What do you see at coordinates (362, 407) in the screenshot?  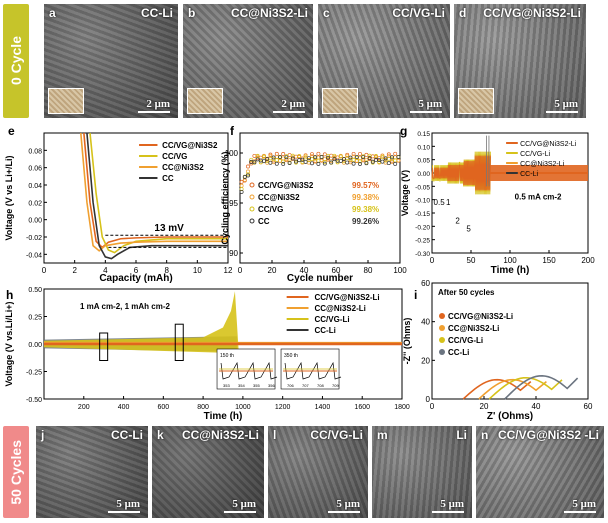 I see `tick-label: 1600` at bounding box center [362, 407].